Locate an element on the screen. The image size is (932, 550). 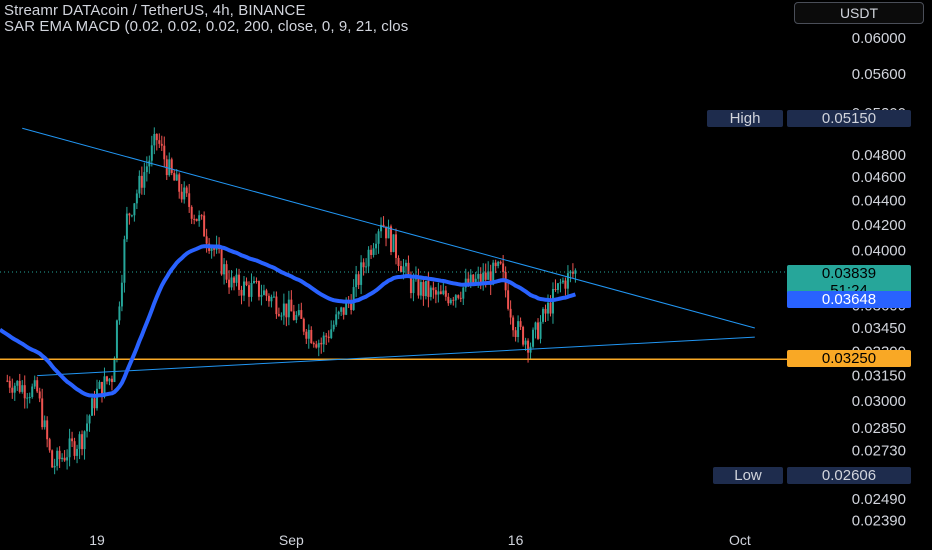
currency-button: USDT is located at coordinates (859, 13).